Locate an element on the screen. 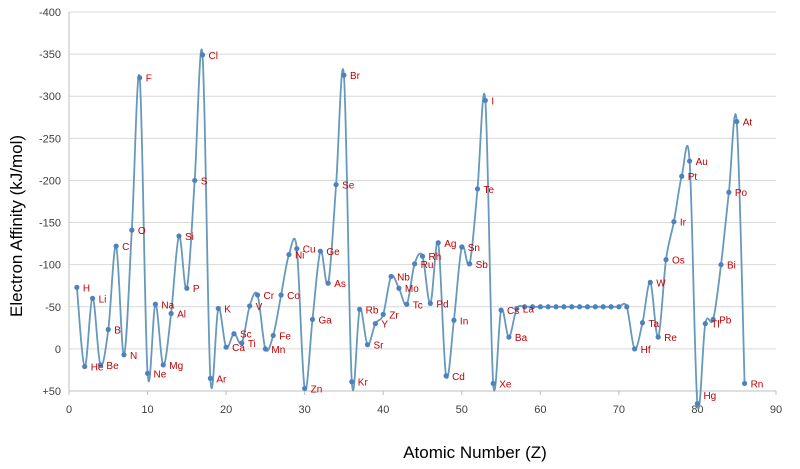 This screenshot has height=469, width=800. element-label: At is located at coordinates (748, 122).